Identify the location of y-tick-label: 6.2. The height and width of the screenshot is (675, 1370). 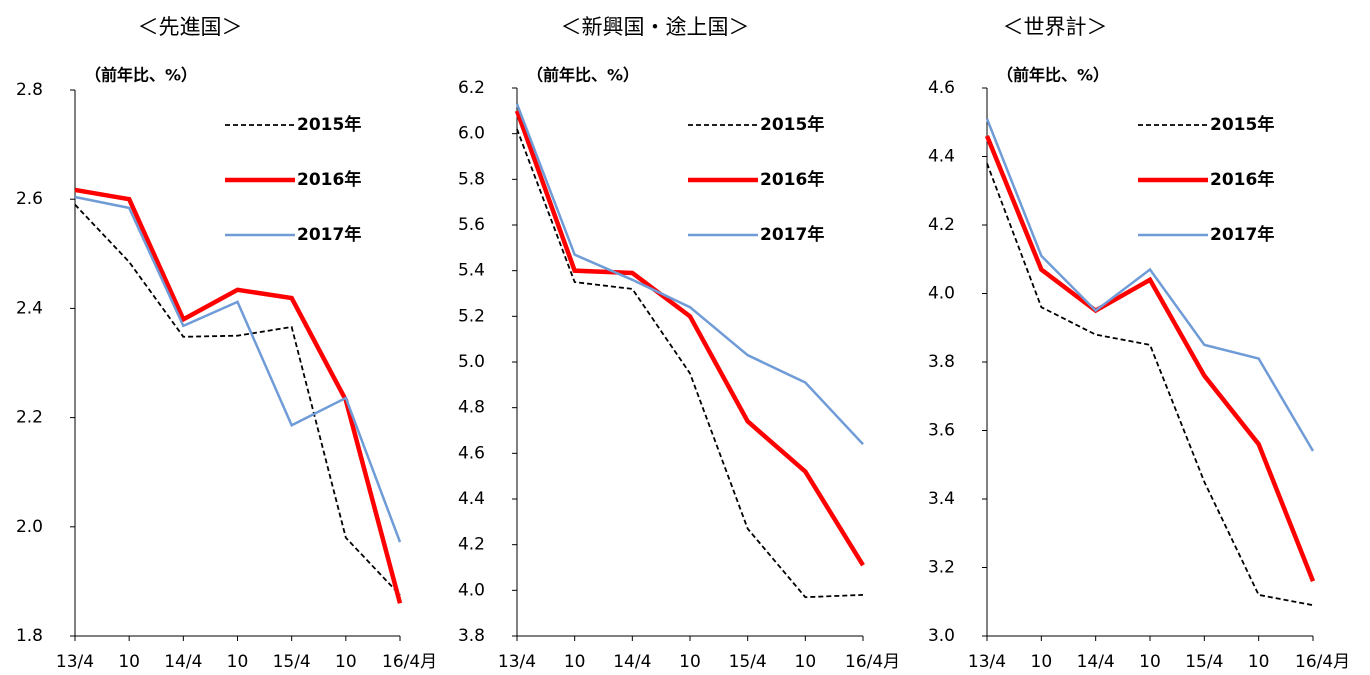
(471, 88).